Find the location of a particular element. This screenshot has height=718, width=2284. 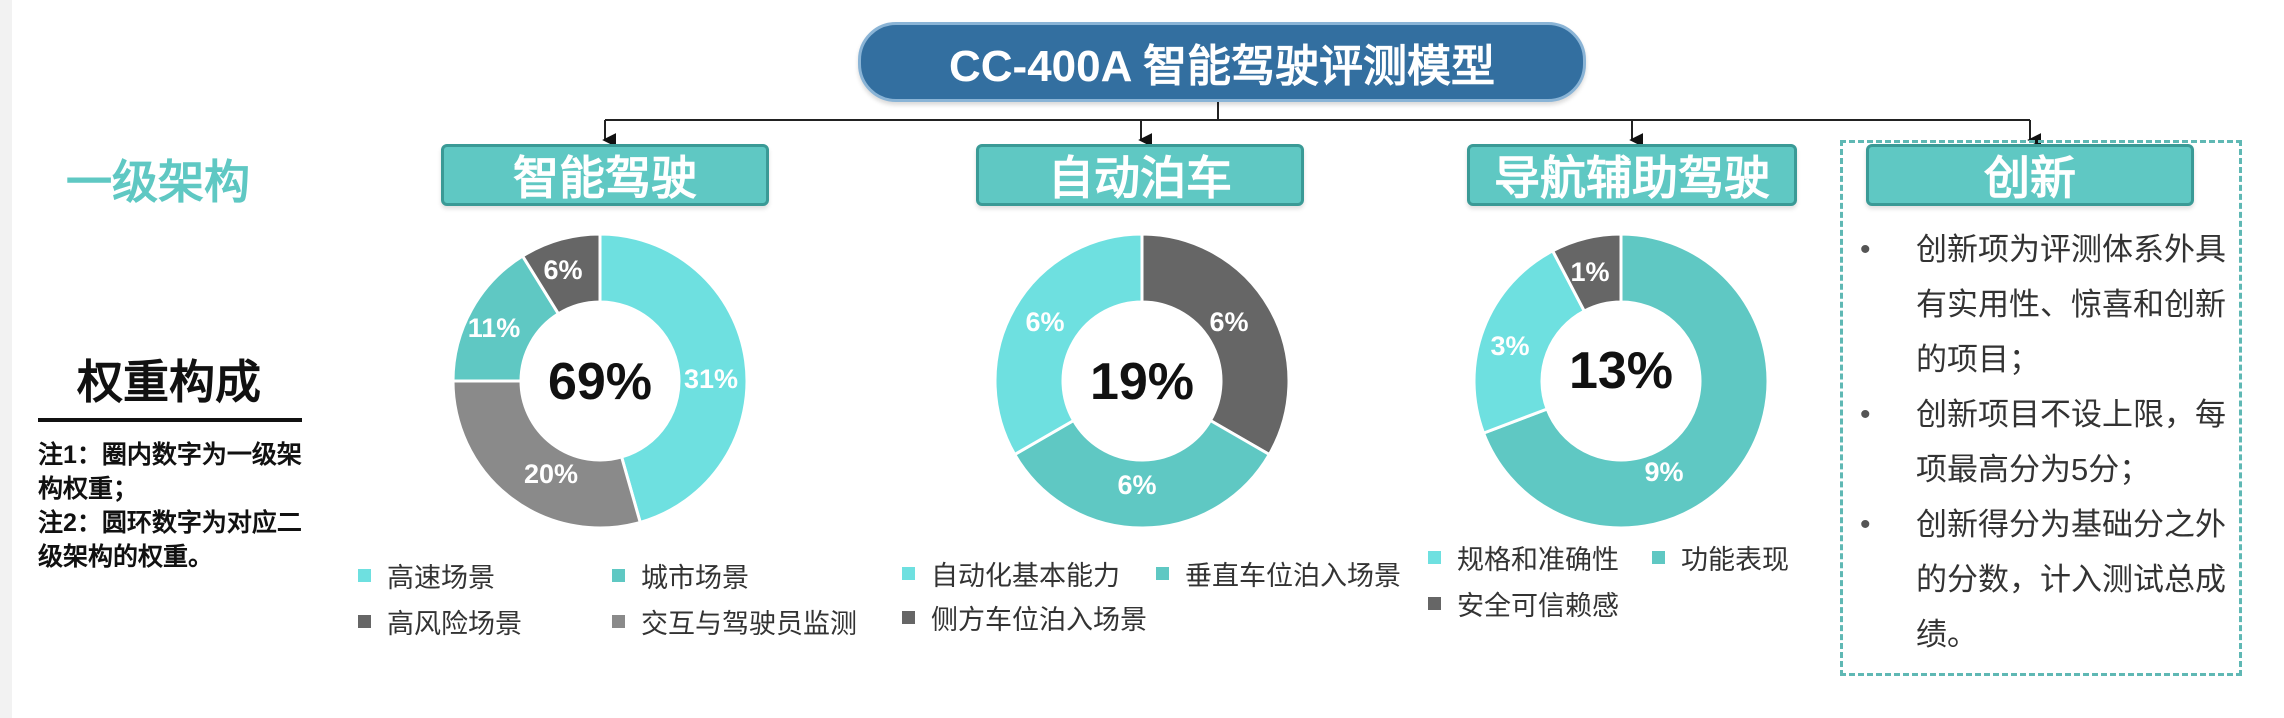

legend-item: 交互与驾驶员监测 is located at coordinates (734, 621).